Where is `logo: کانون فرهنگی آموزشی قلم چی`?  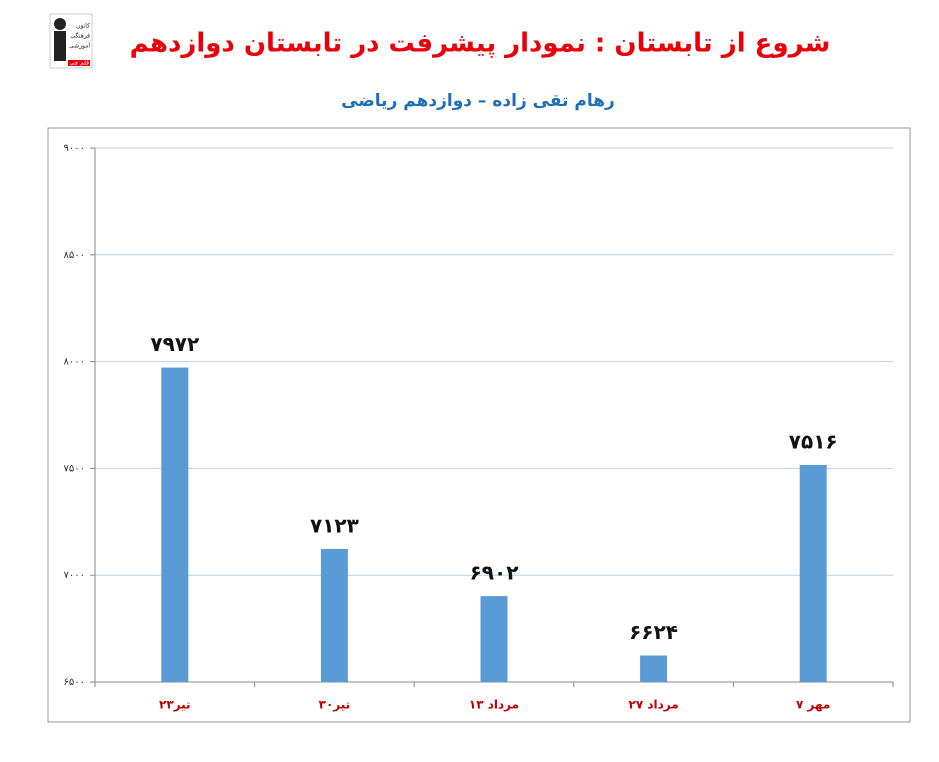 logo: کانون فرهنگی آموزشی قلم چی is located at coordinates (71, 41).